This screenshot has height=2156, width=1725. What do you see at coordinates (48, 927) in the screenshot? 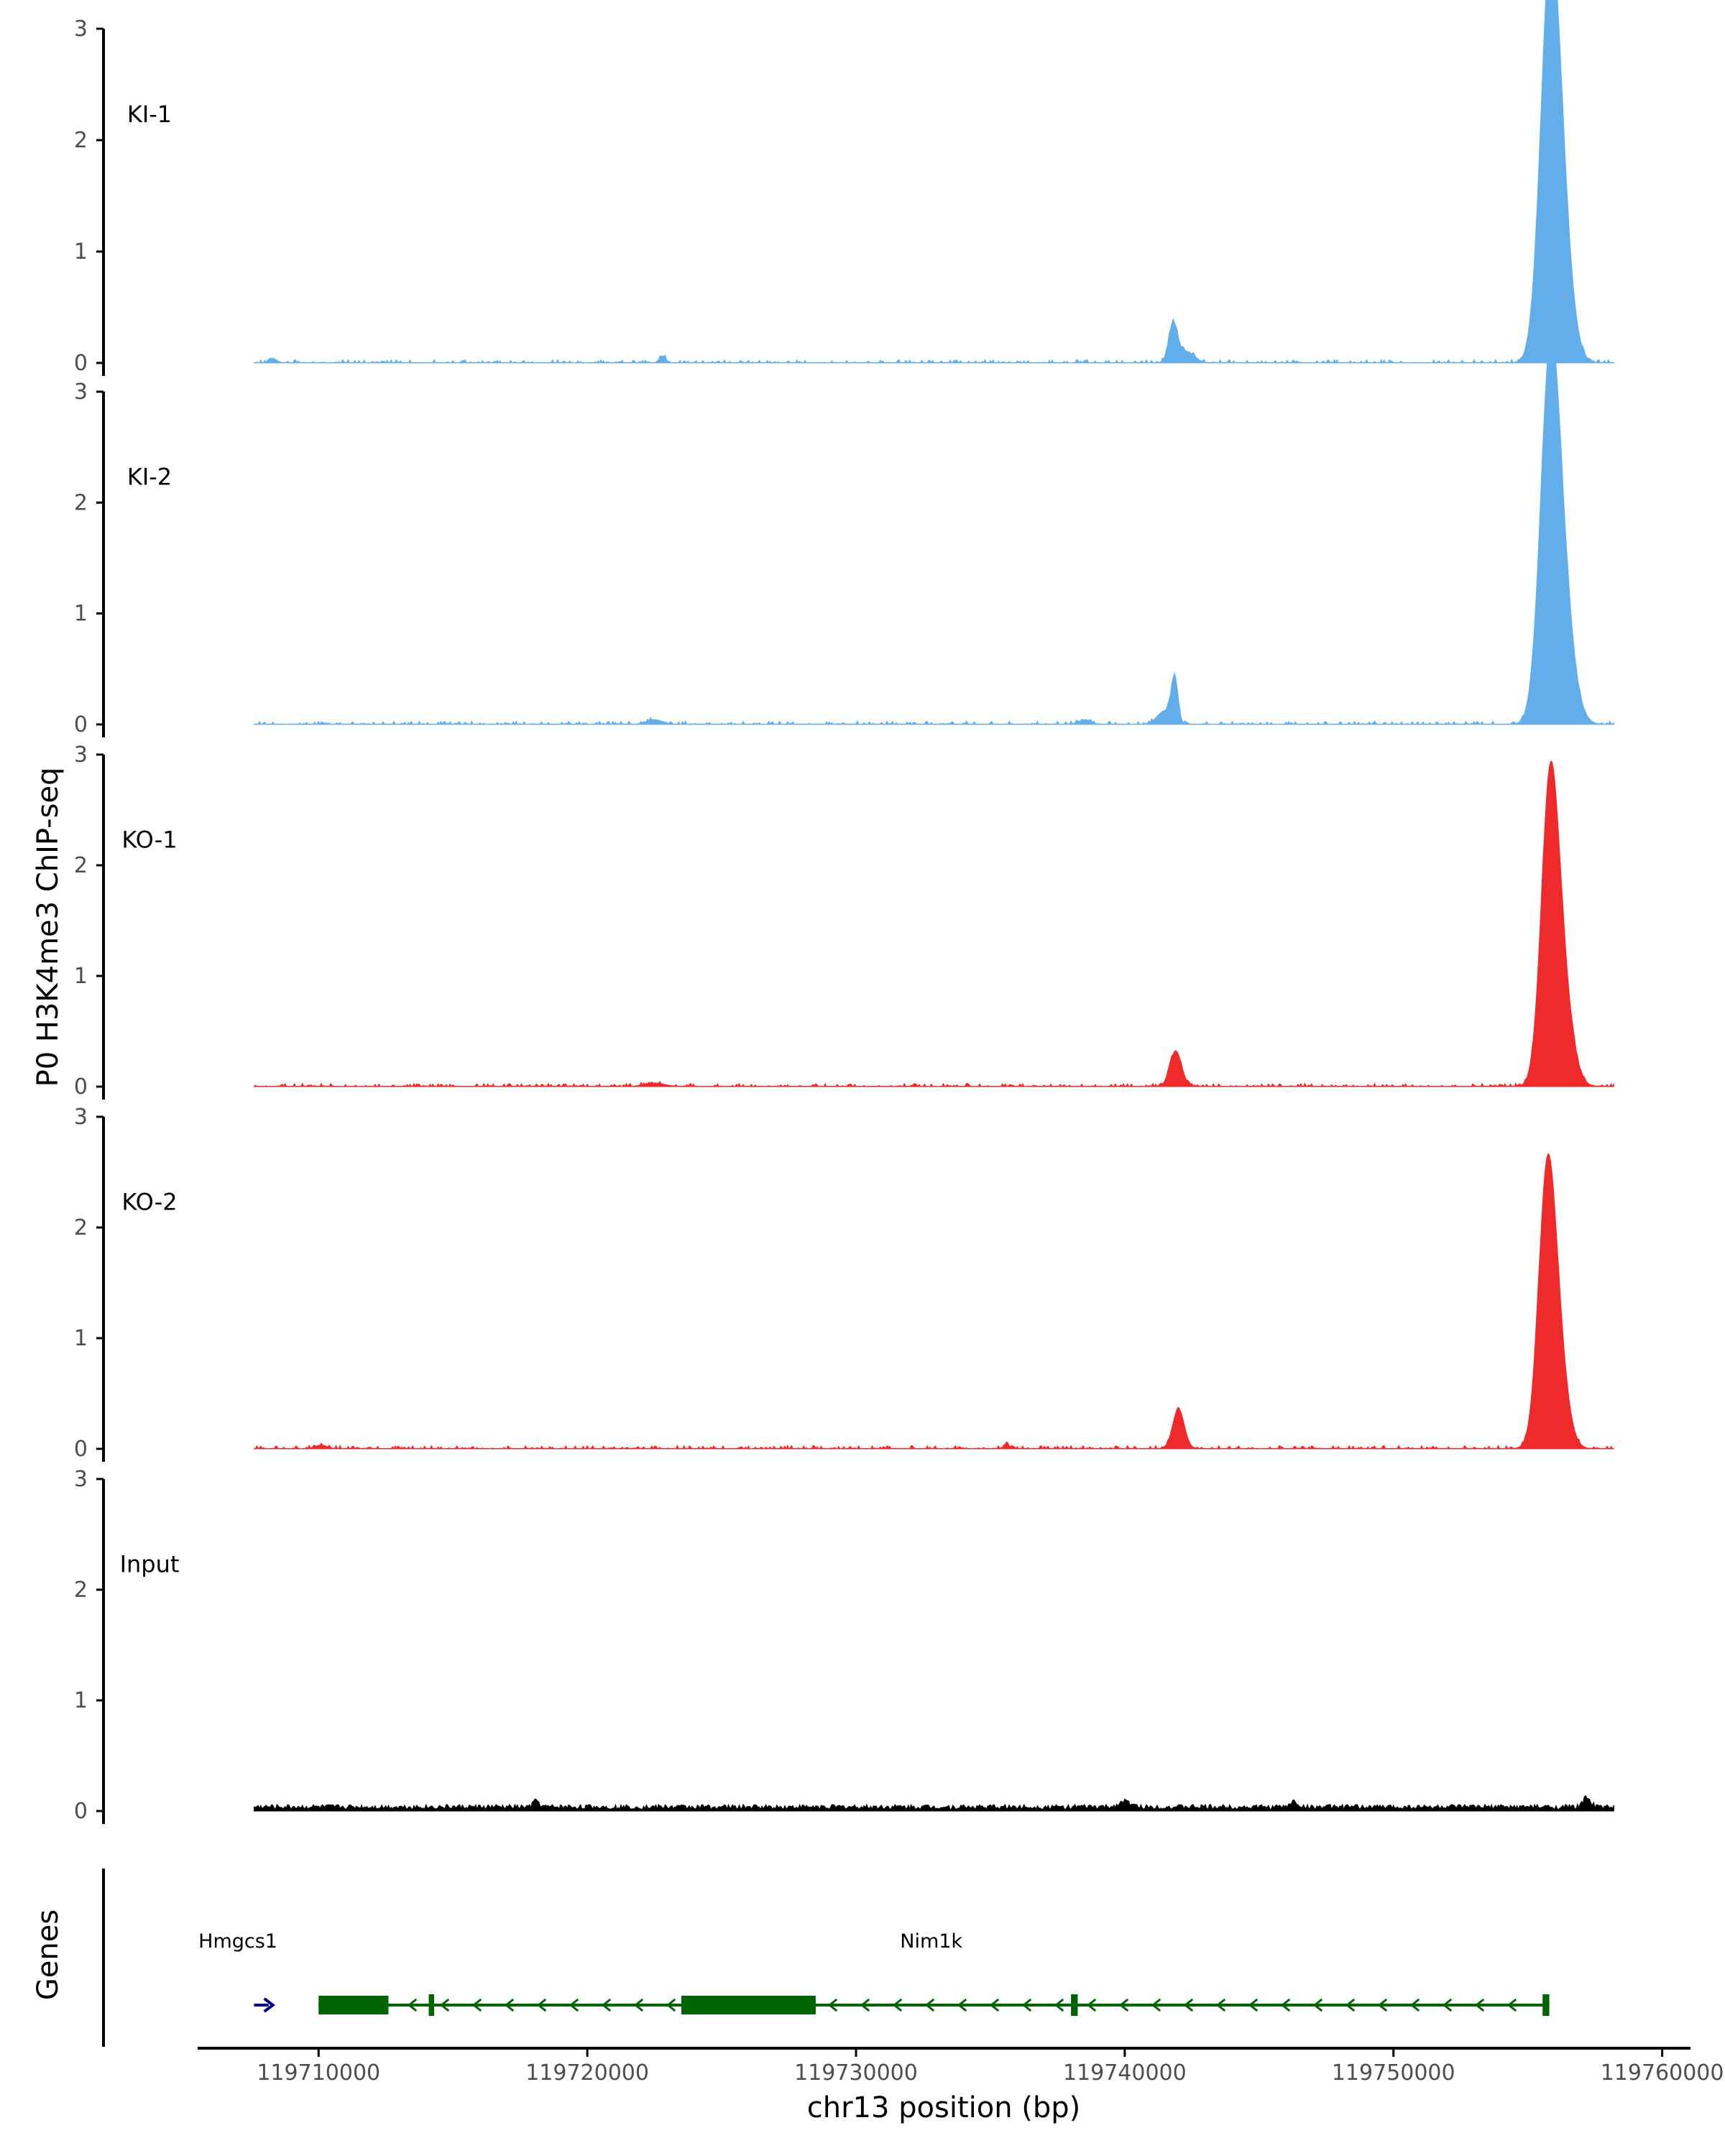
I see `y-axis-title: P0 H3K4me3 ChIP-seq` at bounding box center [48, 927].